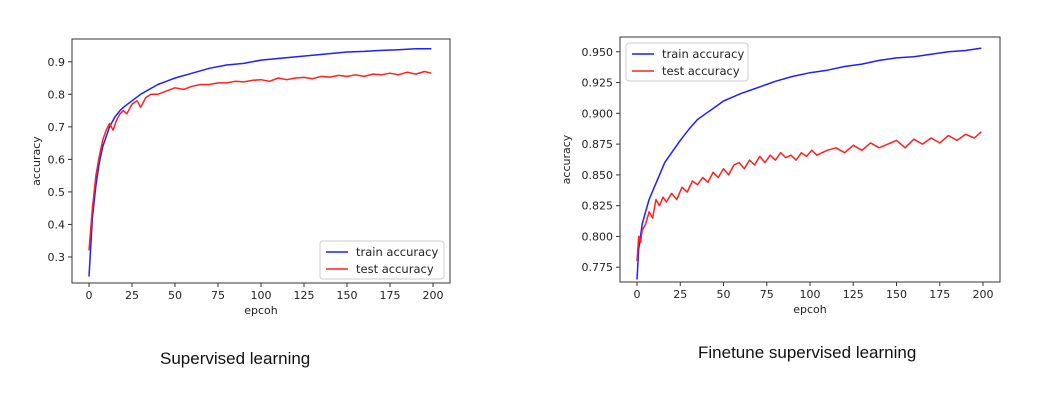  What do you see at coordinates (57, 62) in the screenshot?
I see `y-tick-label: 0.9` at bounding box center [57, 62].